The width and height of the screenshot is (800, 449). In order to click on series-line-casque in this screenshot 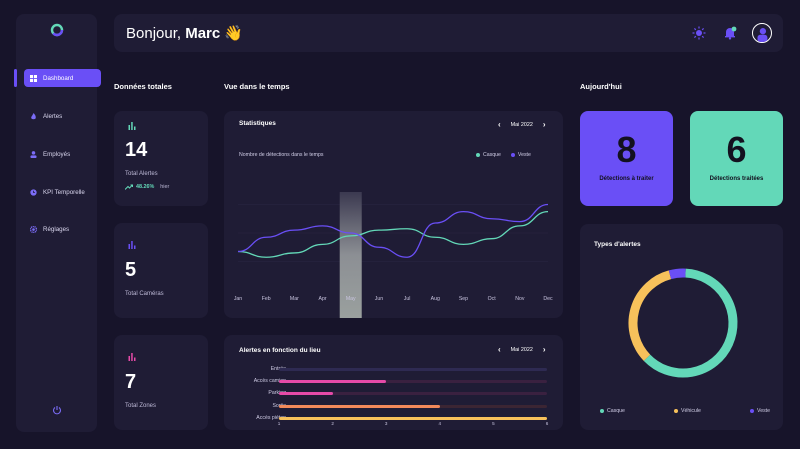, I will do `click(393, 234)`.